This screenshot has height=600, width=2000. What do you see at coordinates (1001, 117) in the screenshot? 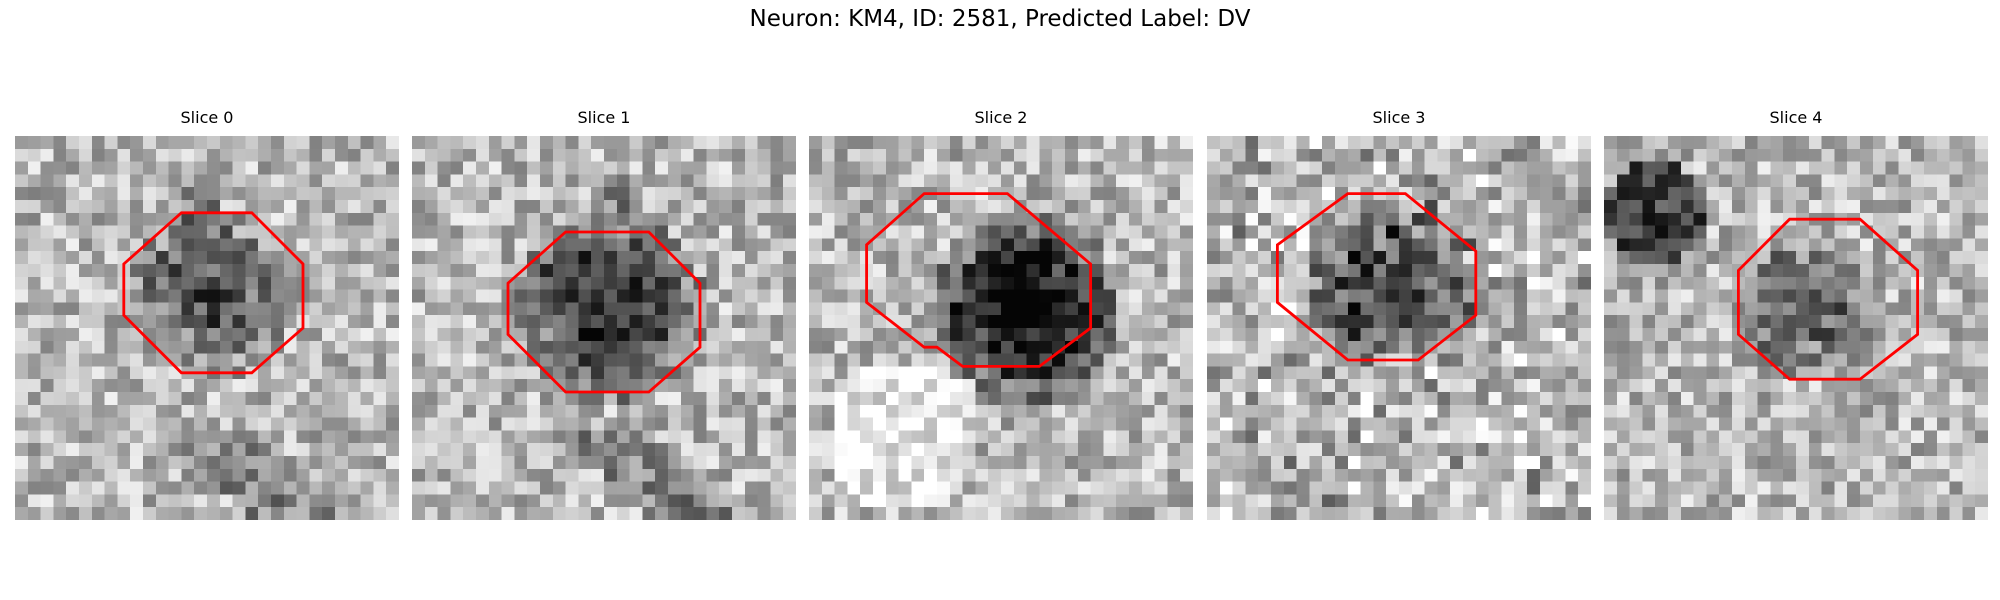
I see `slice-title: Slice 2` at bounding box center [1001, 117].